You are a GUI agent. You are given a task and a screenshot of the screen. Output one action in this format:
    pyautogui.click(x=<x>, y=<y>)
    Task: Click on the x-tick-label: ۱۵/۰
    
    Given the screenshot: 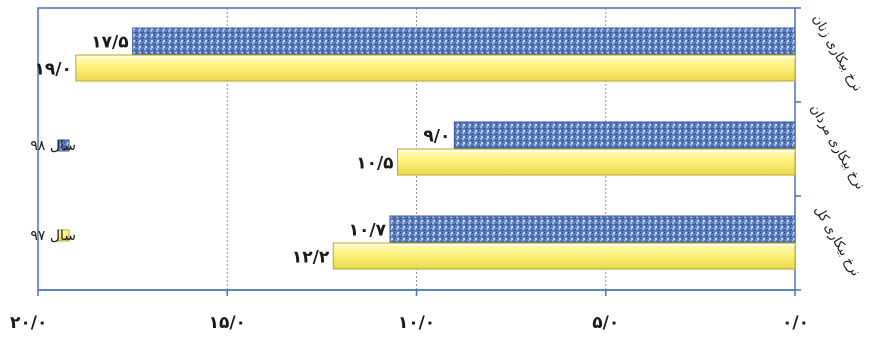 What is the action you would take?
    pyautogui.click(x=227, y=323)
    